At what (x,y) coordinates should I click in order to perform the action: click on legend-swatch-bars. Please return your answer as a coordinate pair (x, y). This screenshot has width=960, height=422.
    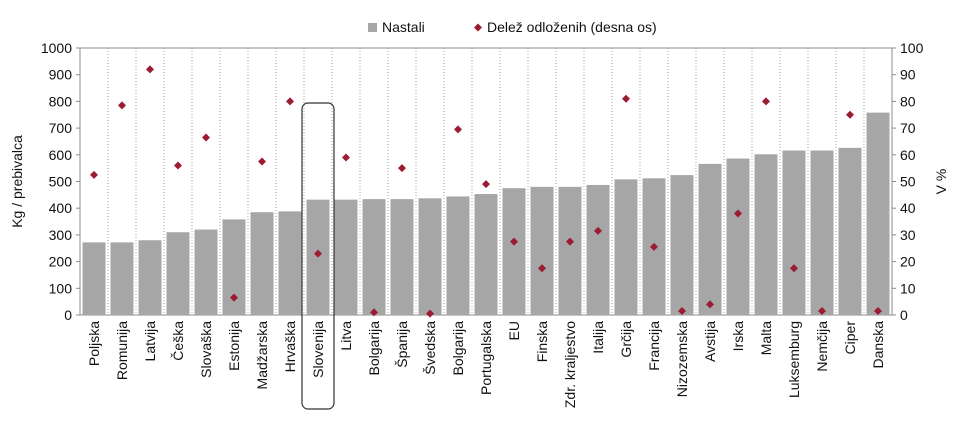
    Looking at the image, I should click on (372, 27).